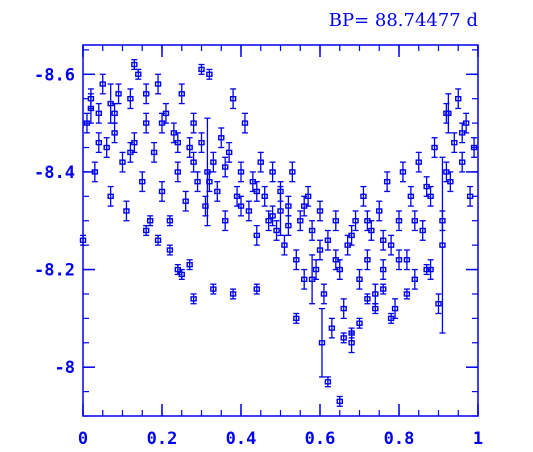 The height and width of the screenshot is (452, 533). I want to click on y-tick-label: -8.4, so click(54, 173).